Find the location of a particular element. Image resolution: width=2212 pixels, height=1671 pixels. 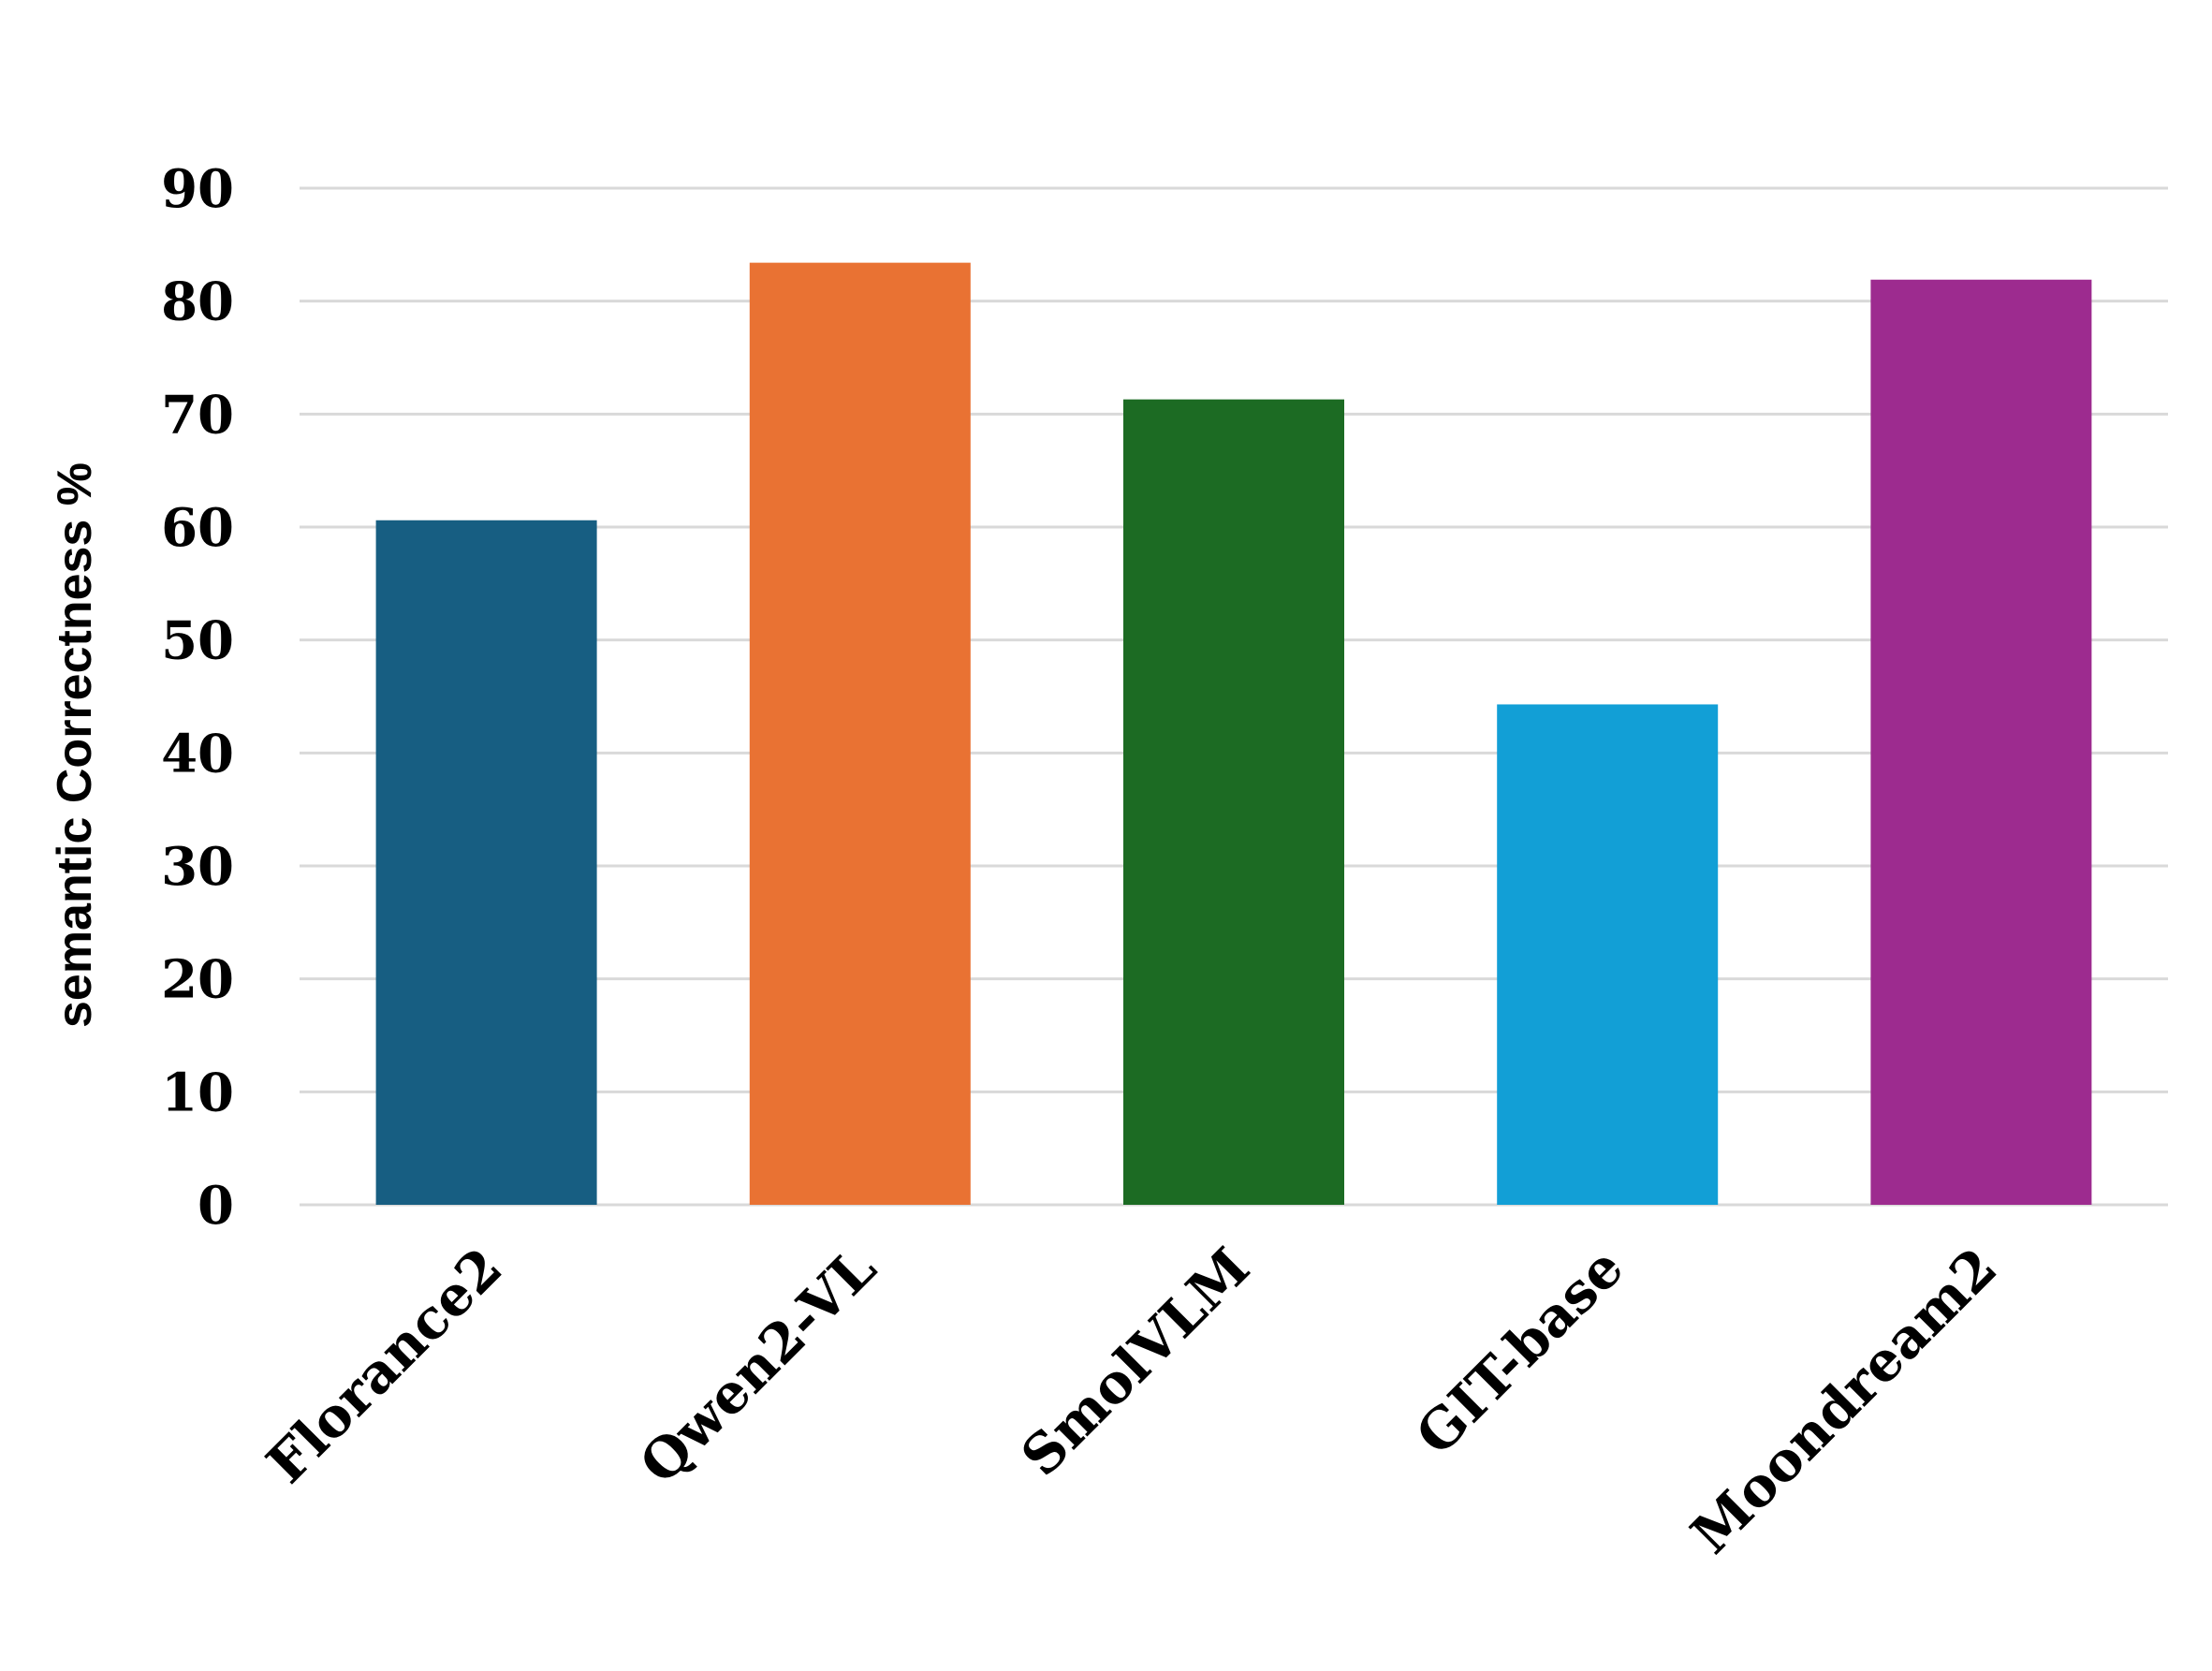

x-category-label: Qwen2-VL is located at coordinates (757, 1366).